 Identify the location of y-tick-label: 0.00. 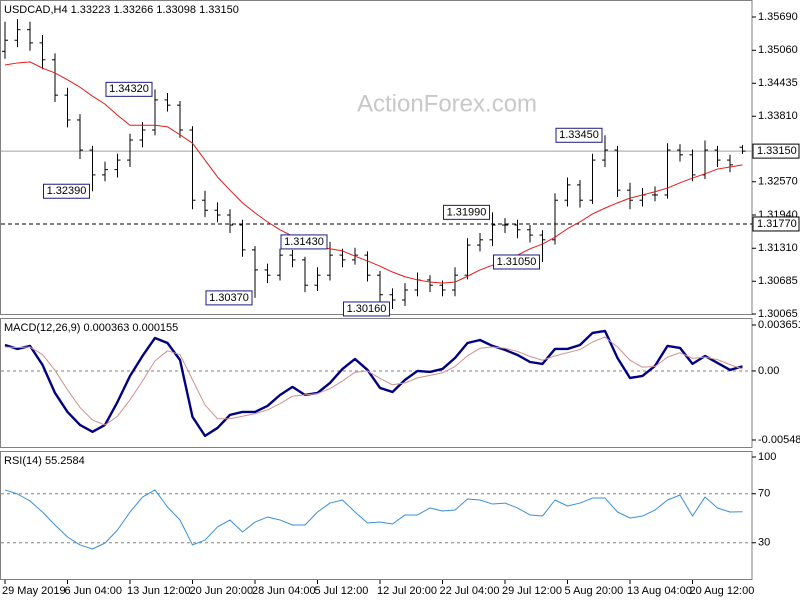
(768, 371).